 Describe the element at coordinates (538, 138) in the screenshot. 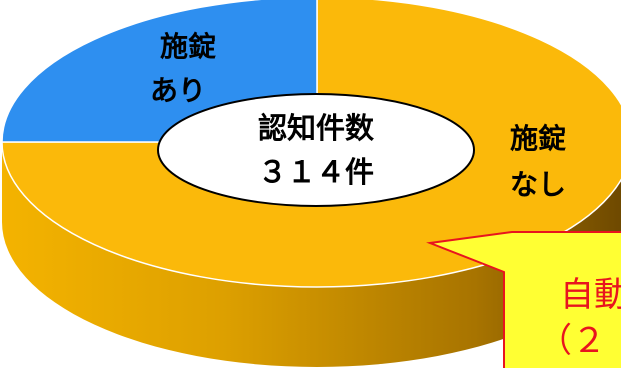

I see `slice-label-nashi-line1: 施錠` at that location.